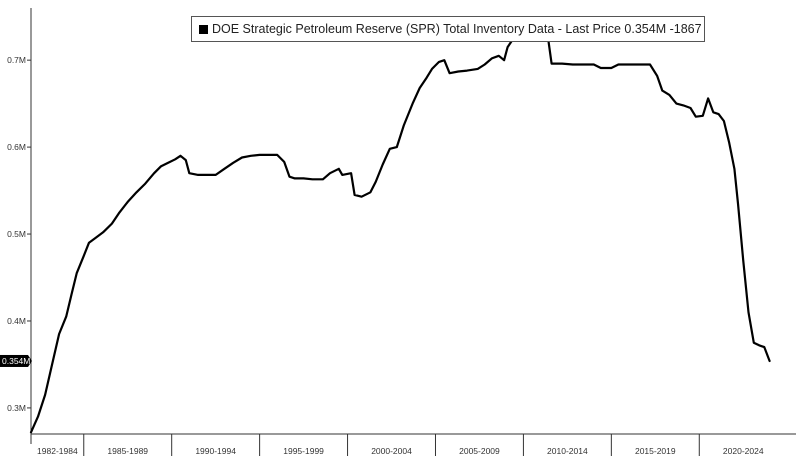 The height and width of the screenshot is (456, 800). Describe the element at coordinates (215, 451) in the screenshot. I see `x-tick-label: 1990-1994` at that location.